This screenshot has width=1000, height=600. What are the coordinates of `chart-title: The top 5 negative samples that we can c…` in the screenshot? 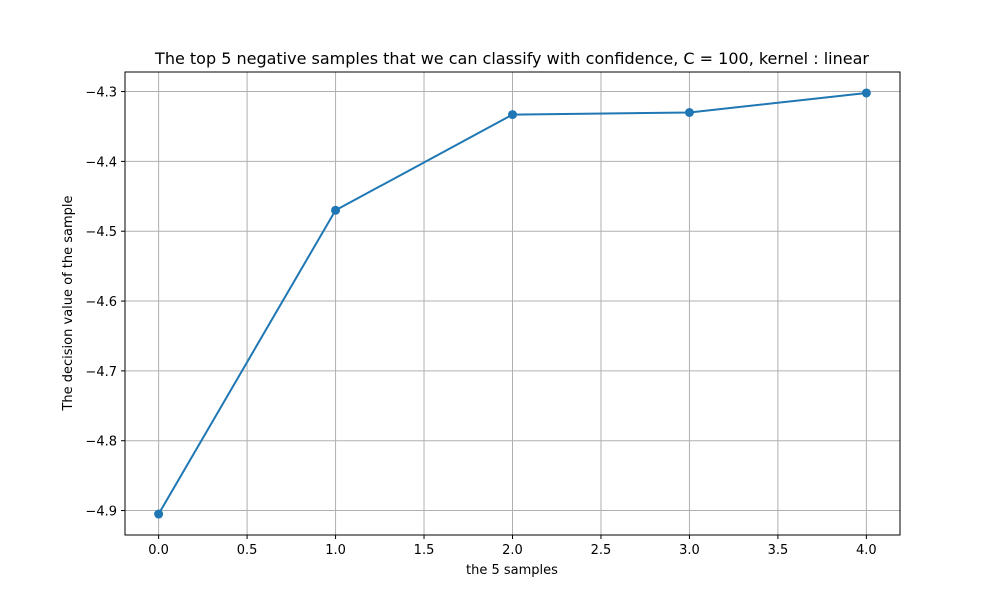 It's located at (511, 58).